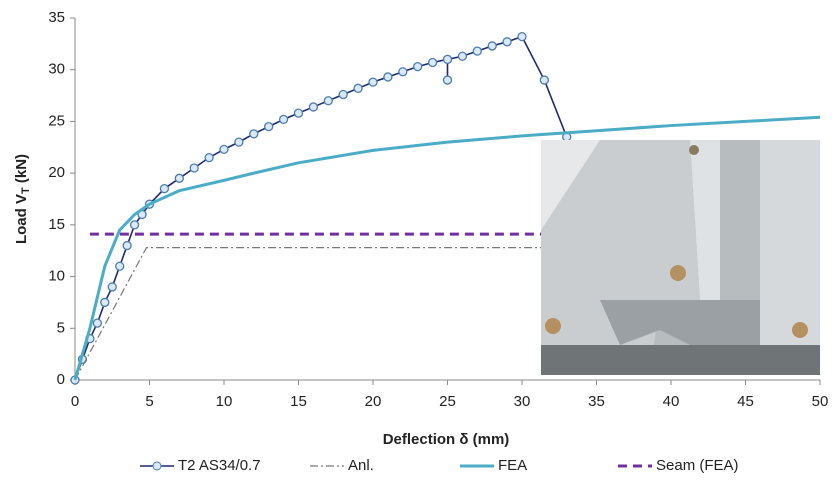 The height and width of the screenshot is (484, 835). Describe the element at coordinates (56, 276) in the screenshot. I see `y-tick-label: 10` at that location.